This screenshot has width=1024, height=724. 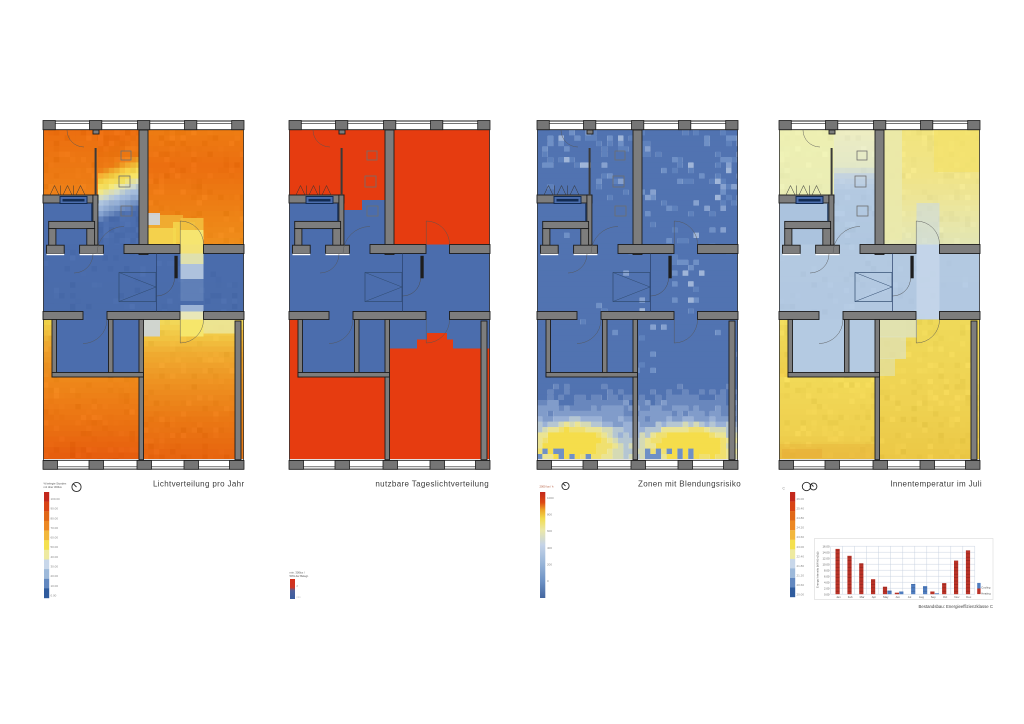 I want to click on svg-text: mit über 300lux, so click(x=53, y=487).